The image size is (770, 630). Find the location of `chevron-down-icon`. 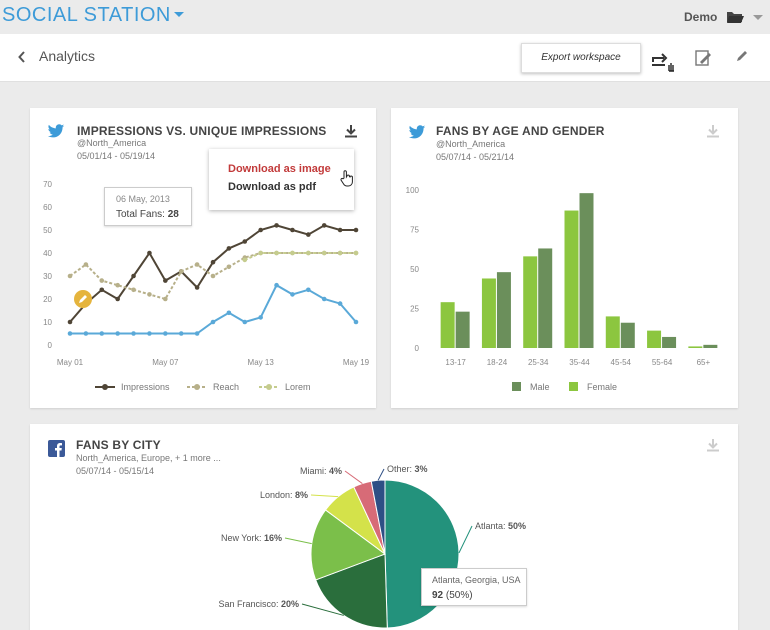

chevron-down-icon is located at coordinates (179, 14).